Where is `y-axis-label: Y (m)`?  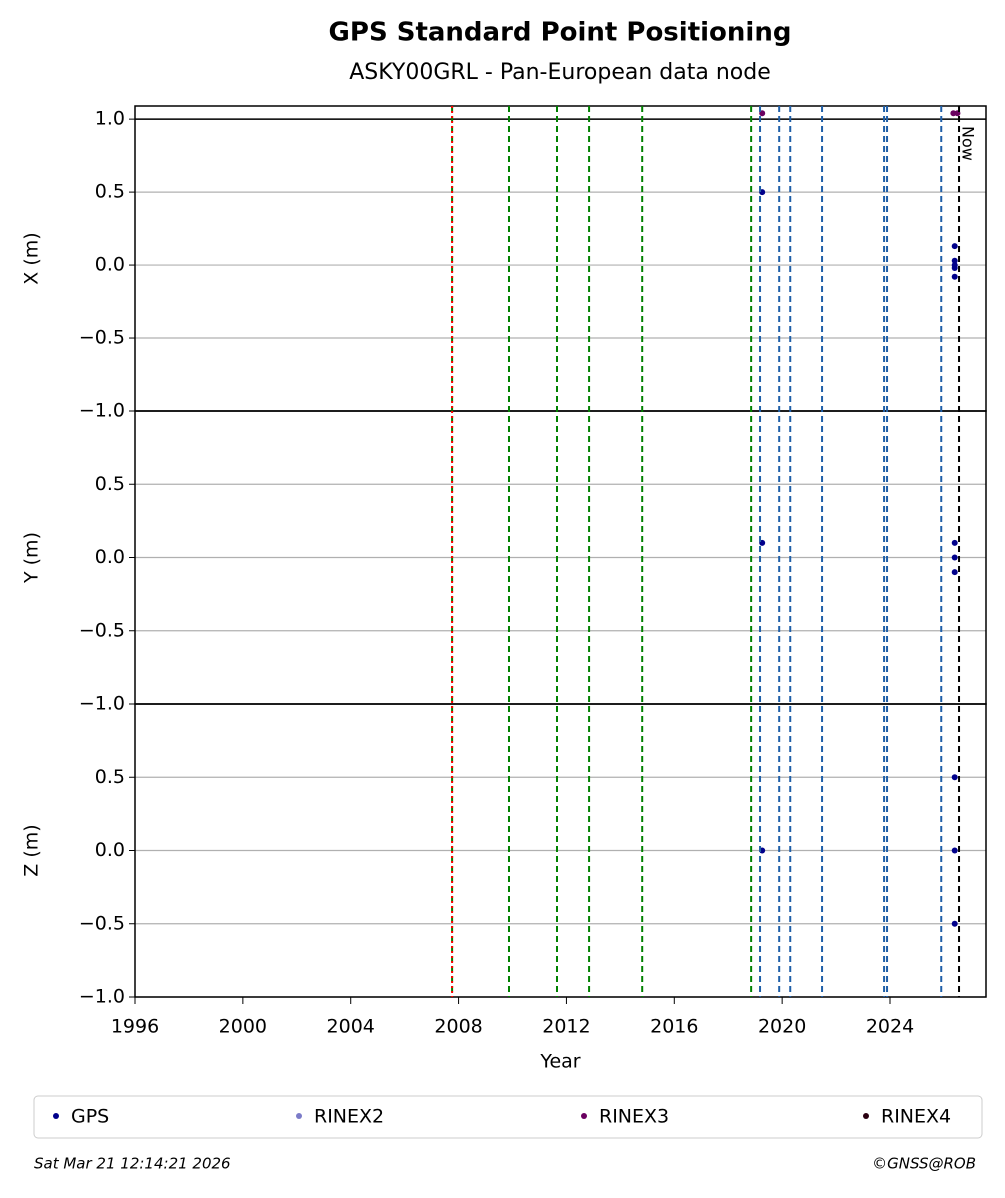
y-axis-label: Y (m) is located at coordinates (32, 558).